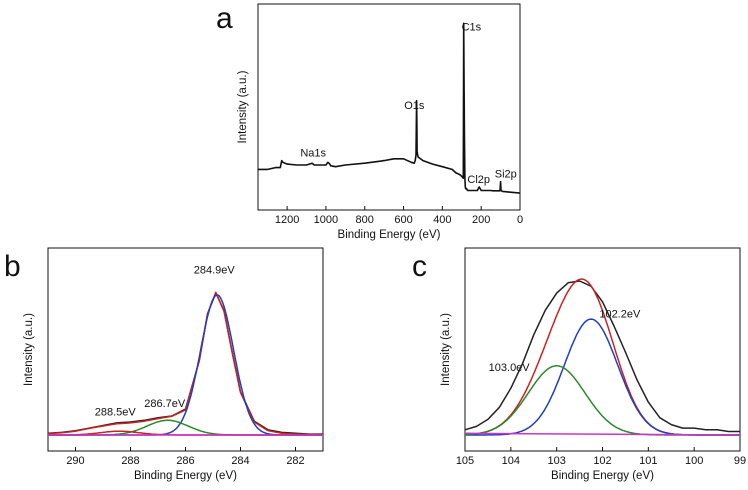  Describe the element at coordinates (240, 461) in the screenshot. I see `x-tick-label: 284` at that location.